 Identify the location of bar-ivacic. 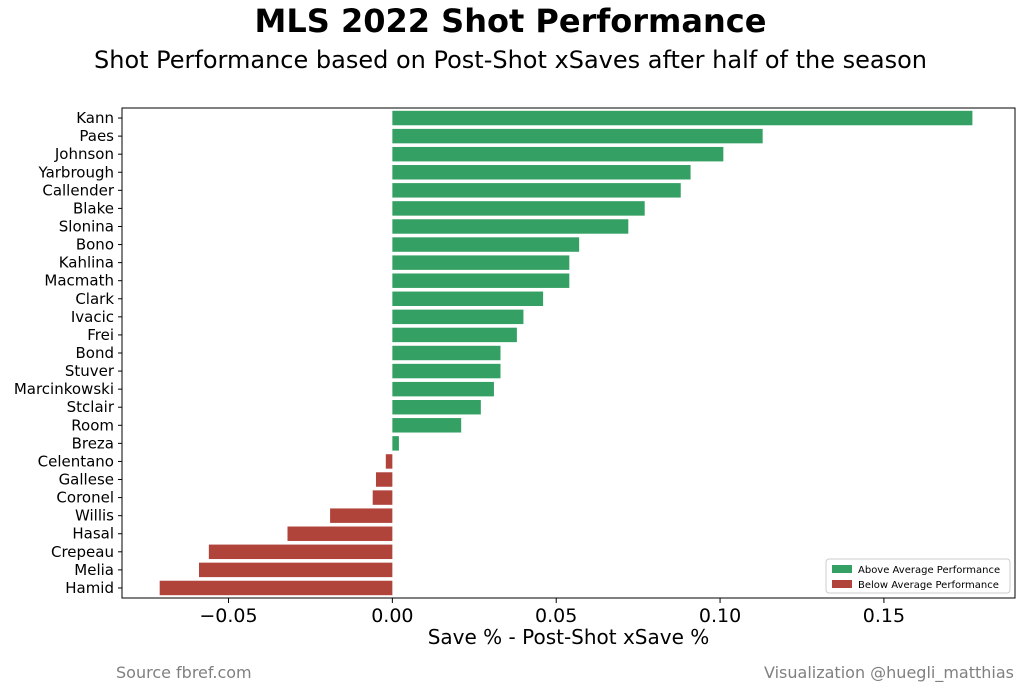
(458, 317).